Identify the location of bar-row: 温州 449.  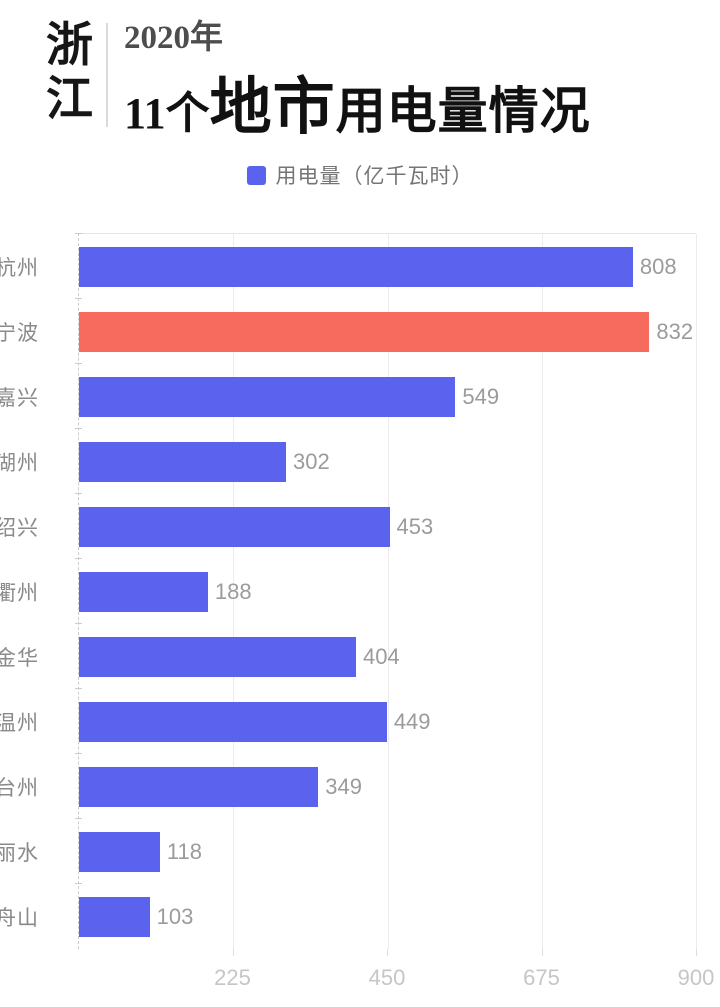
(348, 721).